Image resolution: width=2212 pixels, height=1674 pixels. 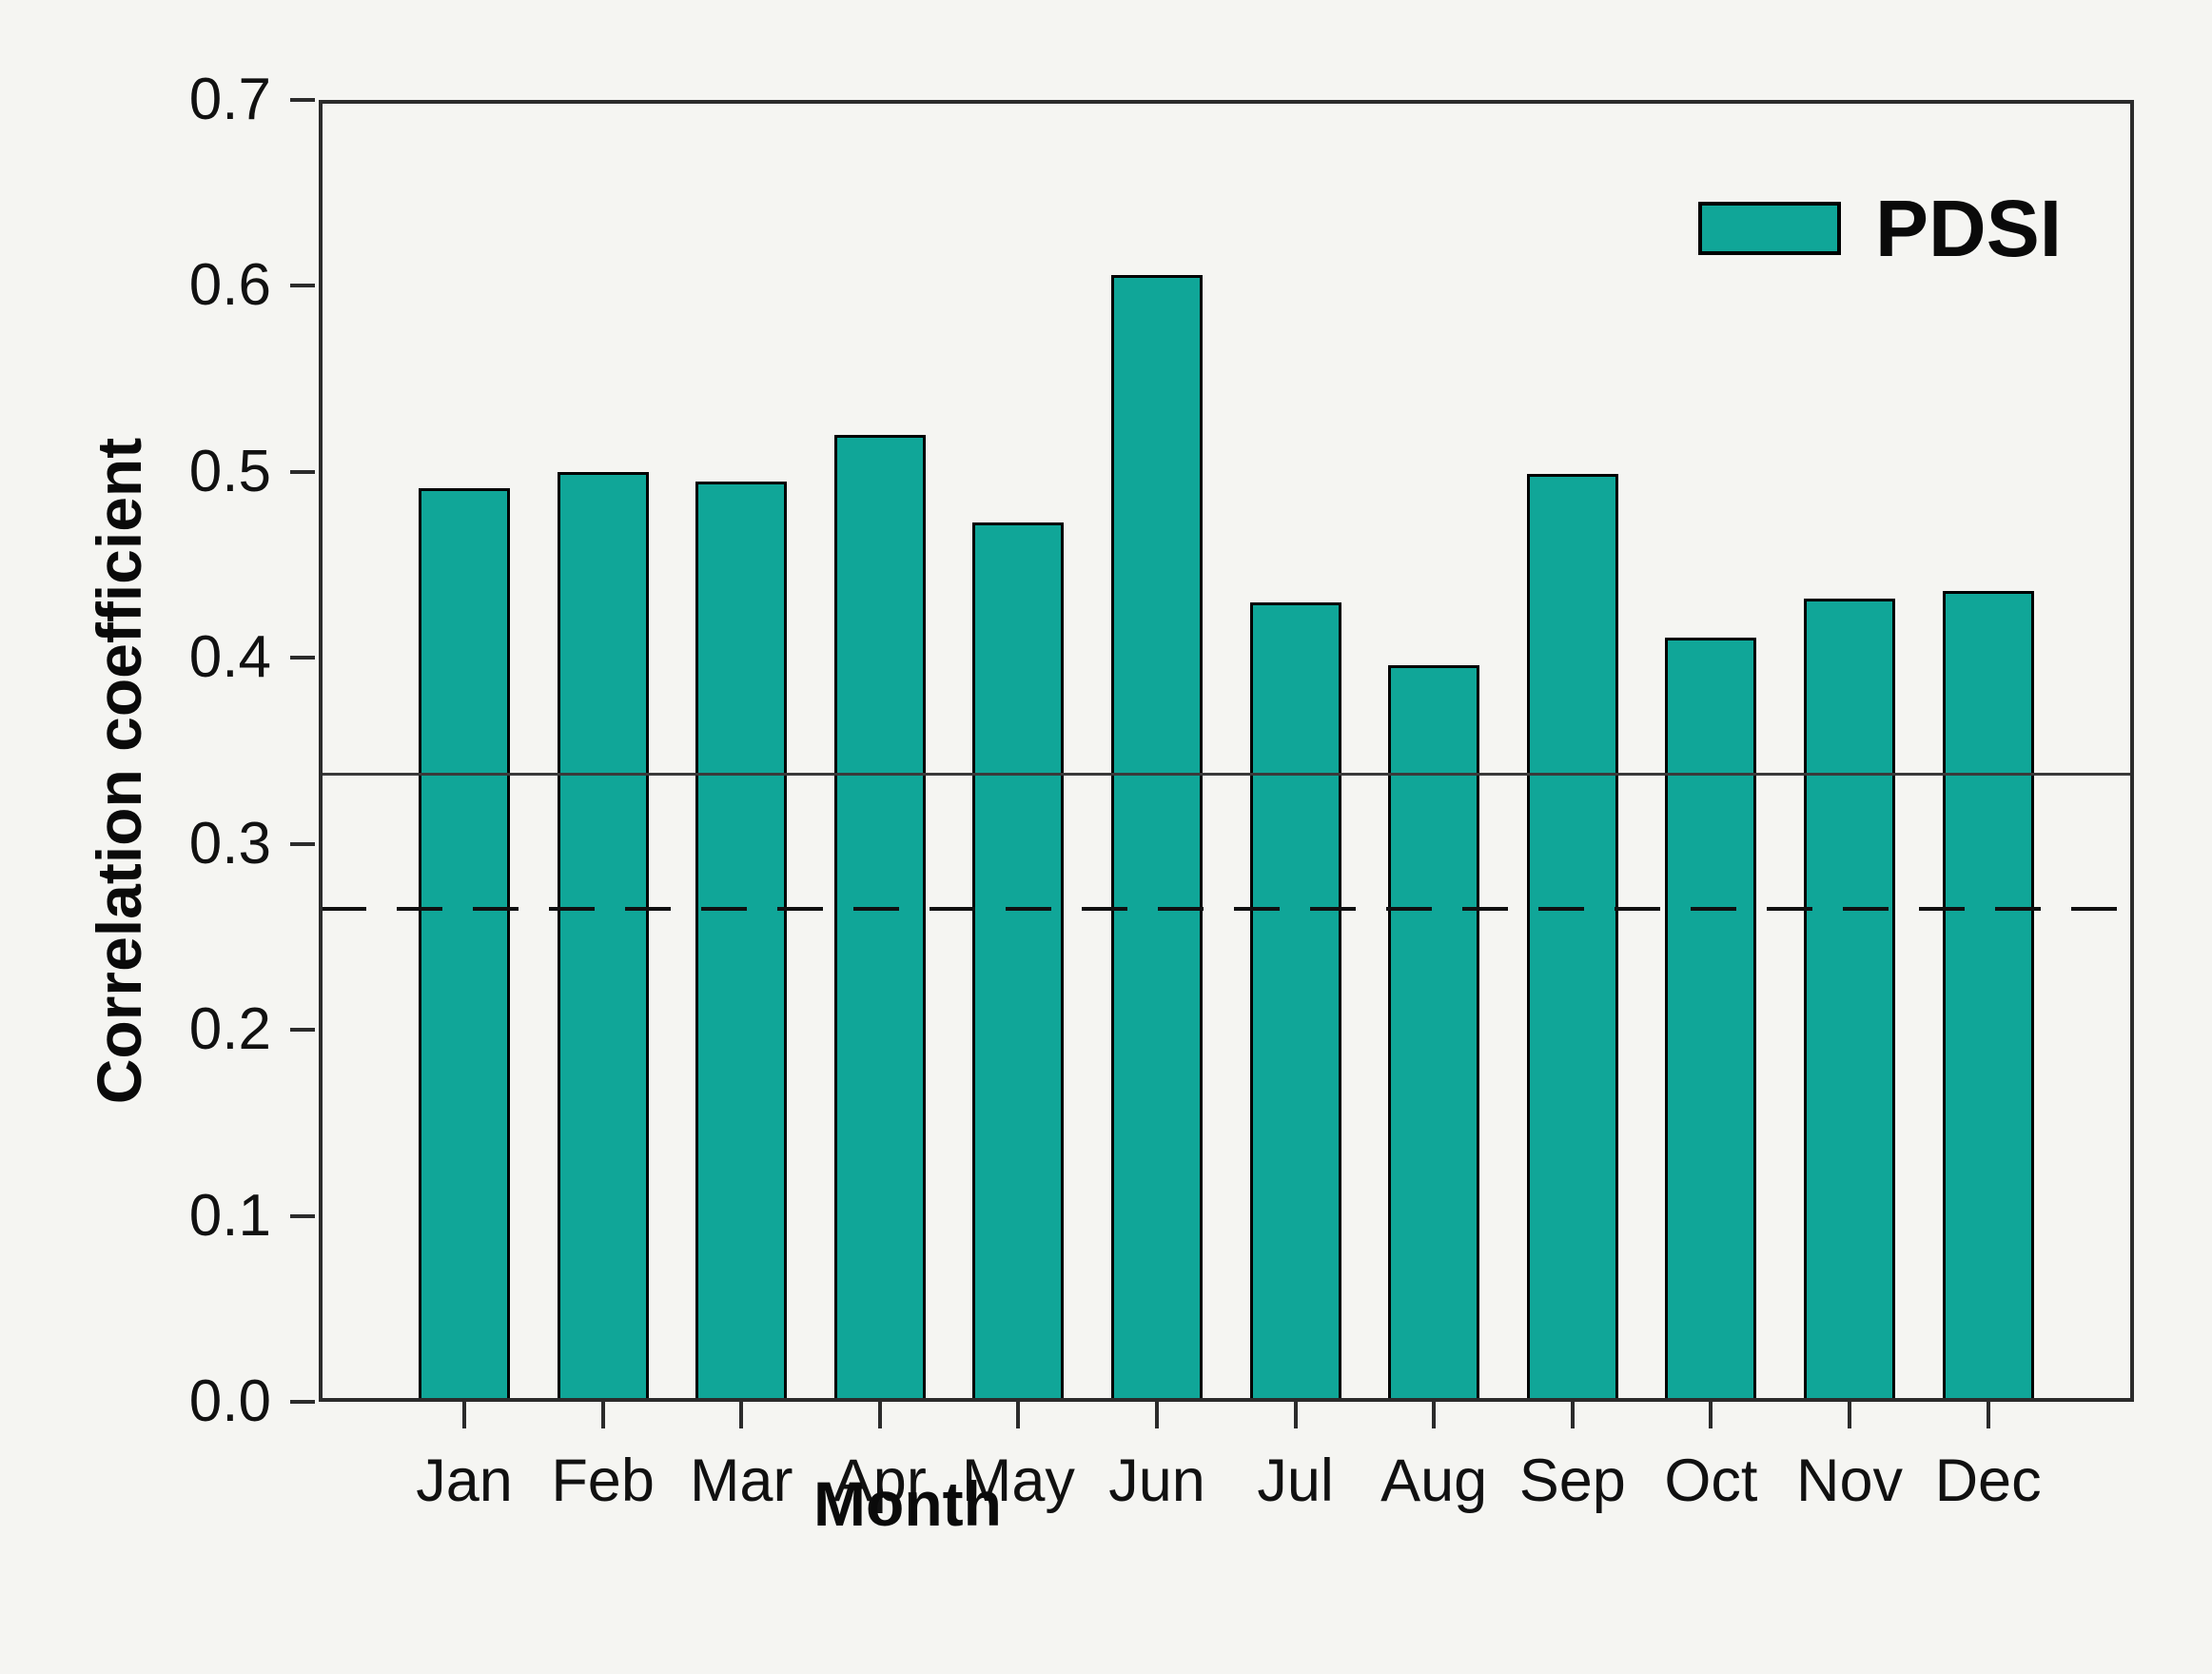 What do you see at coordinates (879, 1481) in the screenshot?
I see `x-tick-label: Apr` at bounding box center [879, 1481].